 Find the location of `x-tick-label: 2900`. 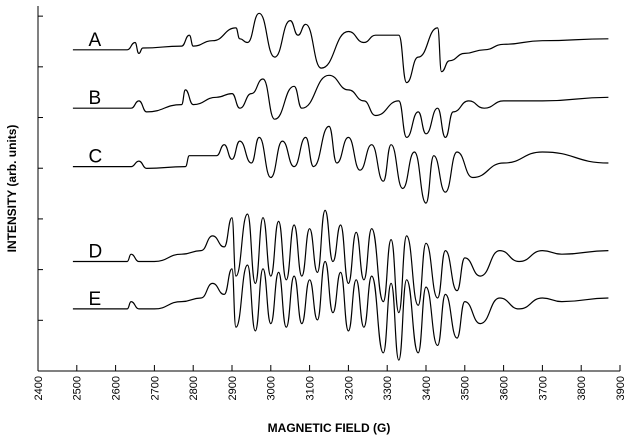

x-tick-label: 2900 is located at coordinates (233, 388).